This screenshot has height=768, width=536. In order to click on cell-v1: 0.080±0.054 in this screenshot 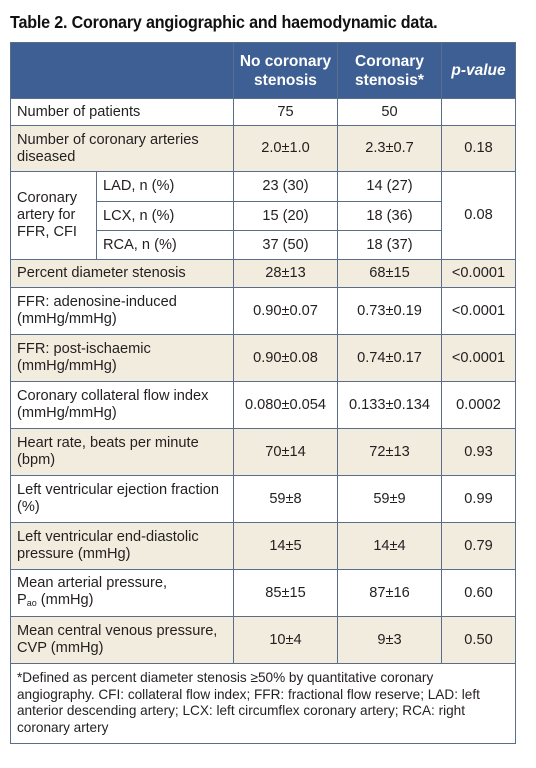, I will do `click(285, 405)`.